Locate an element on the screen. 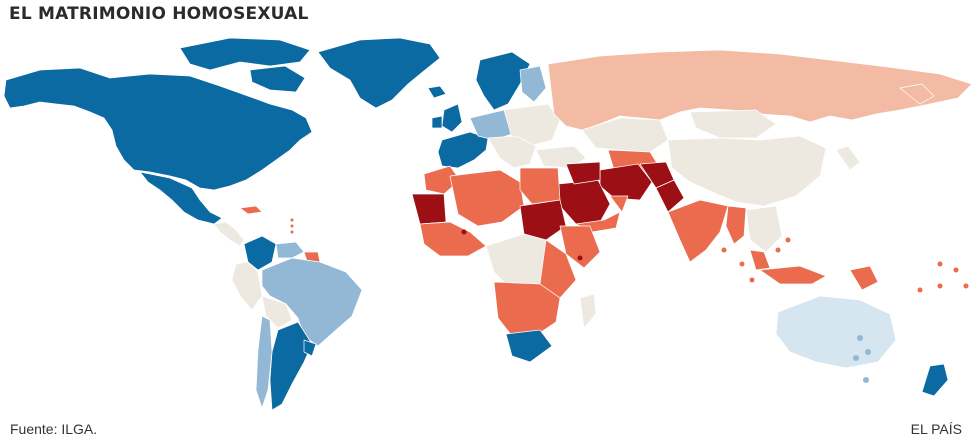 This screenshot has height=444, width=980. region-iraq-syria is located at coordinates (583, 173).